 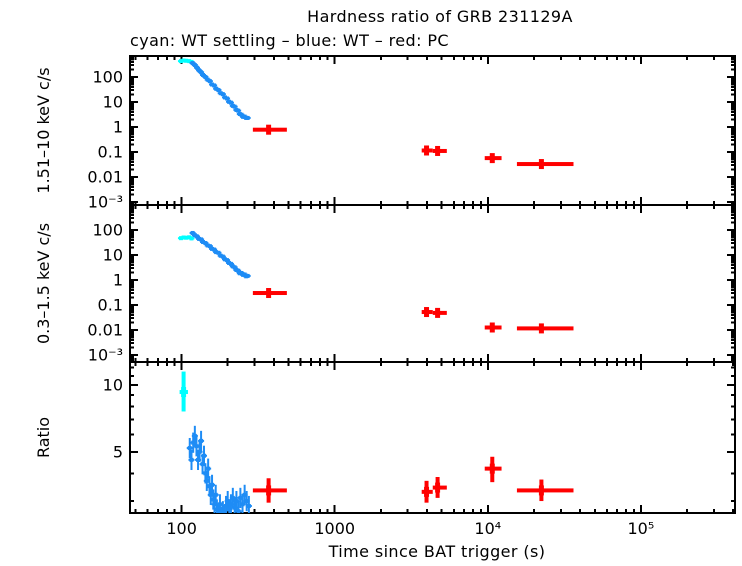 I want to click on x-tick-label: 100, so click(x=181, y=528).